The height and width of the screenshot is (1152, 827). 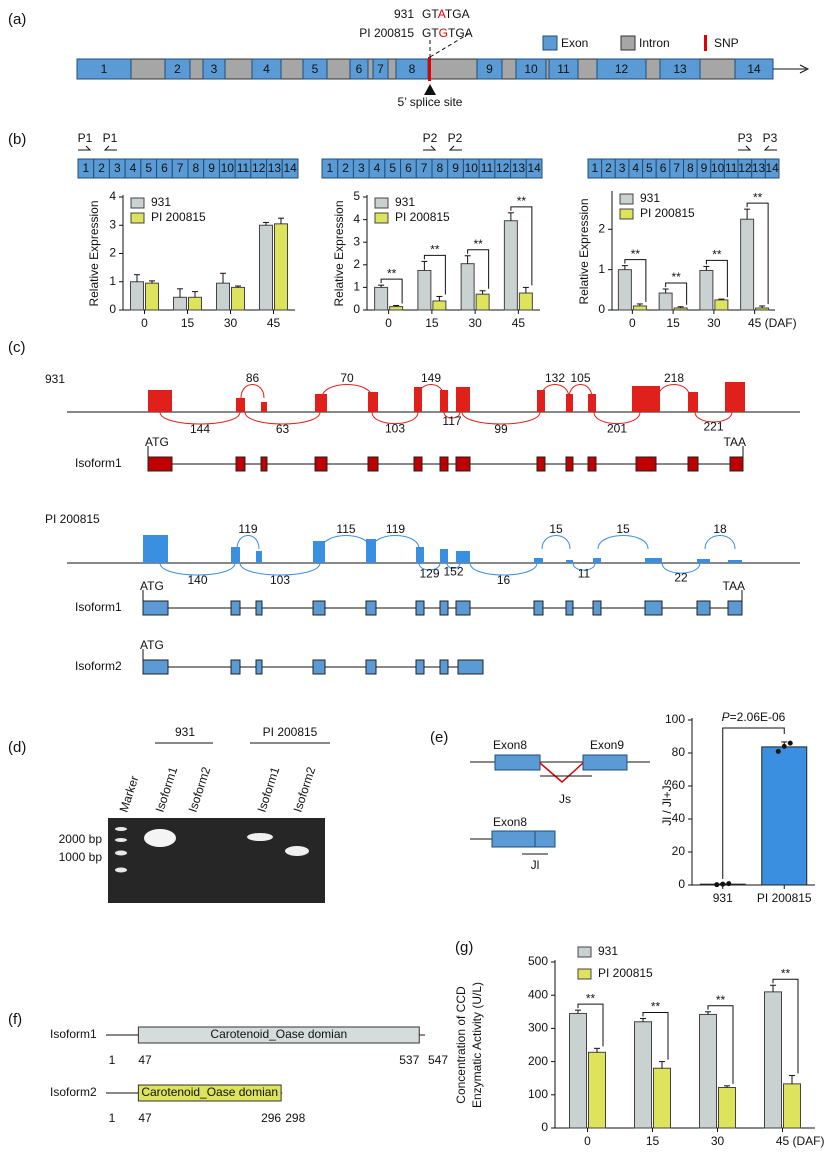 What do you see at coordinates (673, 323) in the screenshot?
I see `x-tick-label: 15` at bounding box center [673, 323].